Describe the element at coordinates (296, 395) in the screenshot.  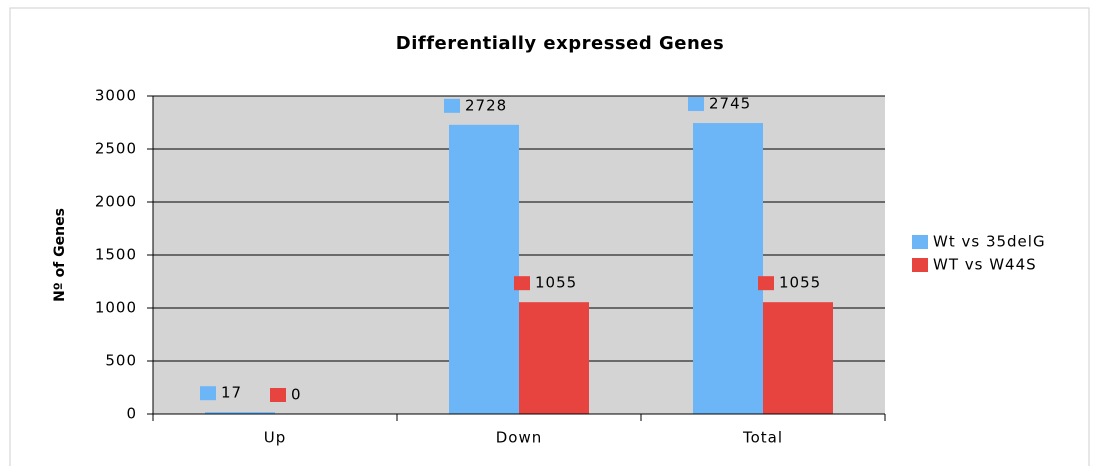
I see `data-label: 0` at that location.